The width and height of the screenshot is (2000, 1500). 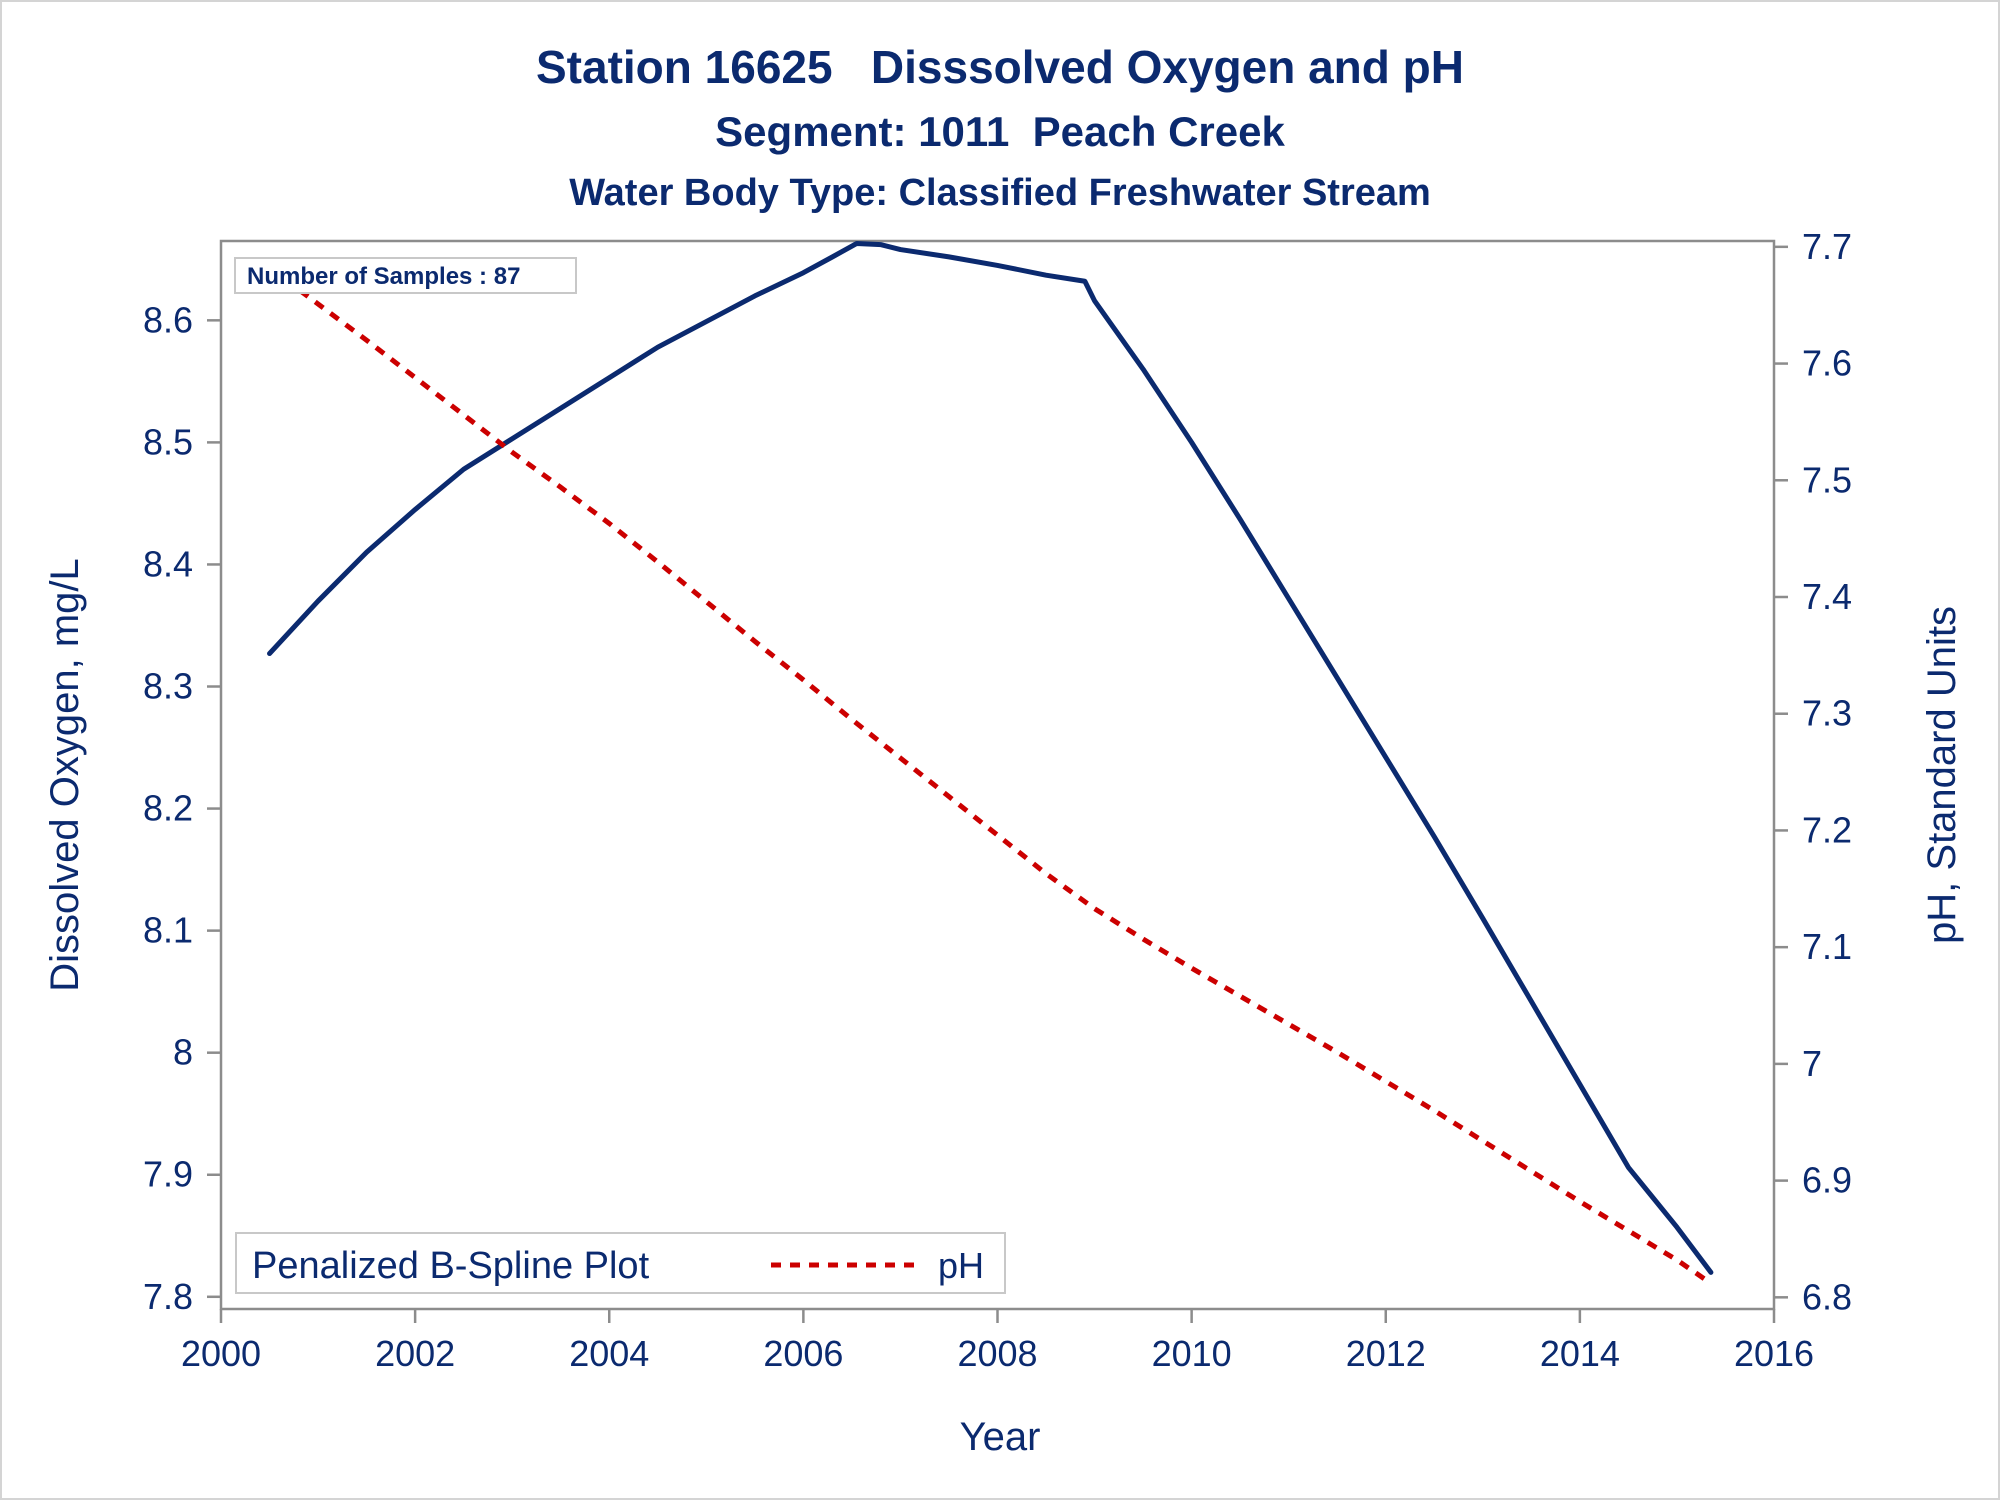 I want to click on y-right-tick-label: 7.5, so click(x=1827, y=479).